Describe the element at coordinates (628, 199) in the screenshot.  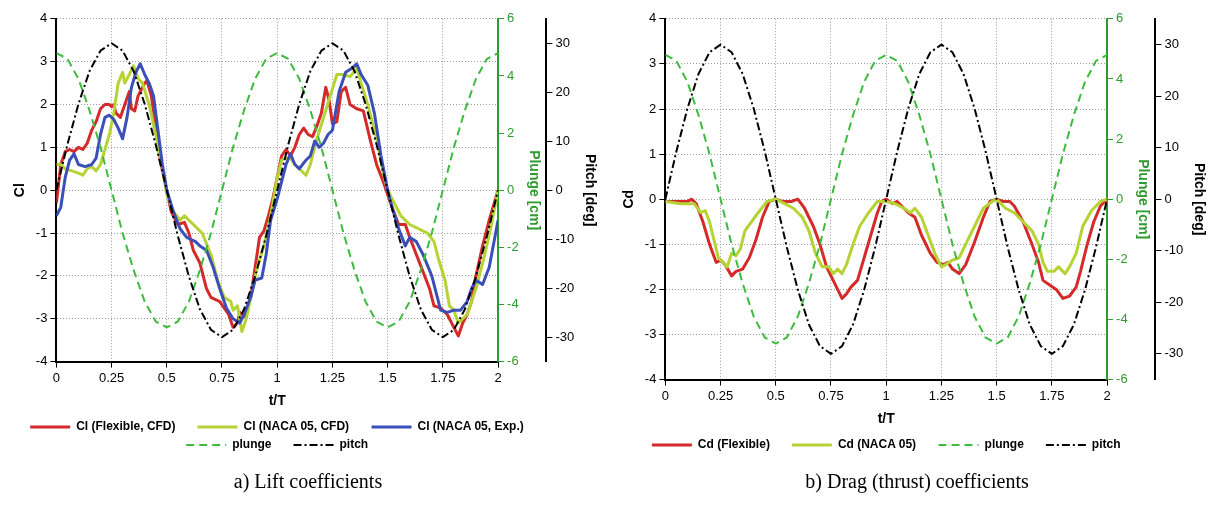
I see `y-axis-title: Cd` at that location.